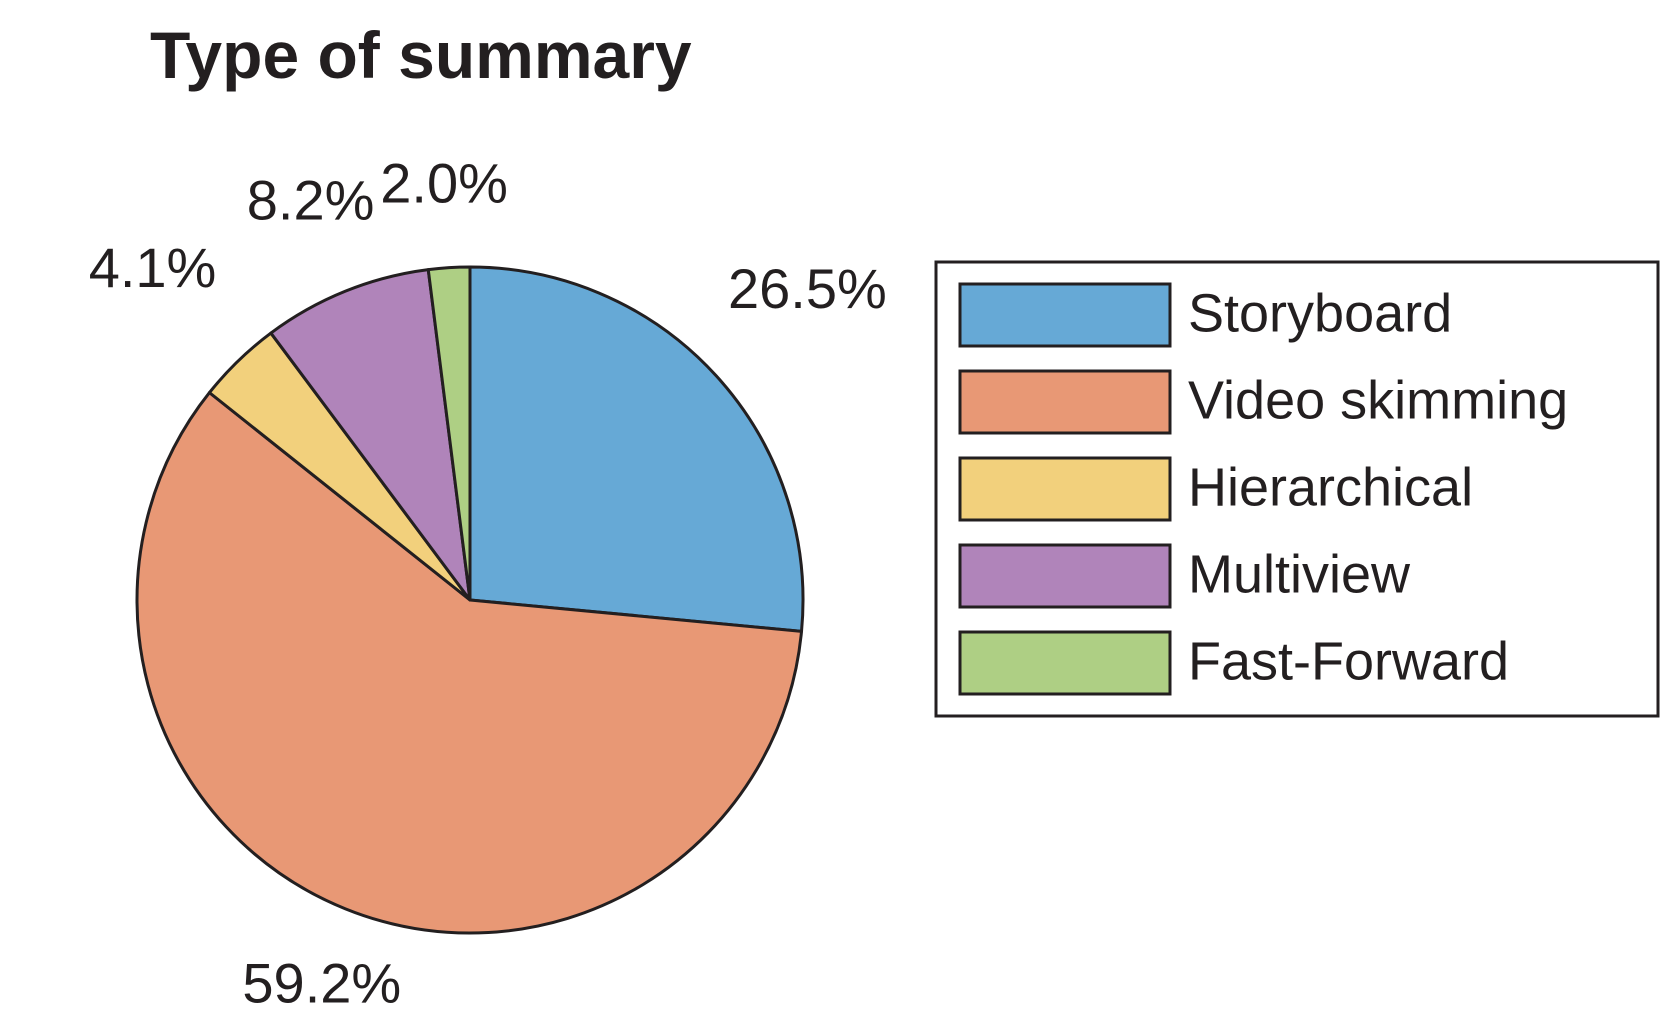  Describe the element at coordinates (370, 435) in the screenshot. I see `pie-slice-multiview` at that location.